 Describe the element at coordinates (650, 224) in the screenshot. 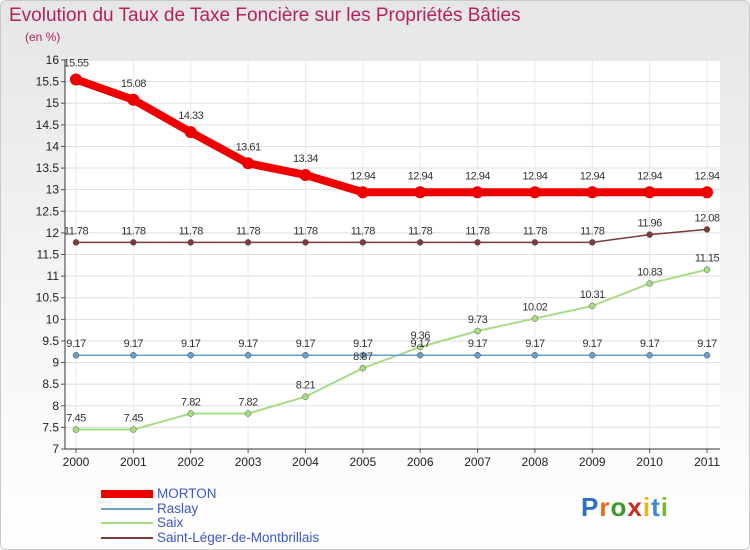

I see `data-label-saint-leger-de-montbrillais: 11.96` at that location.